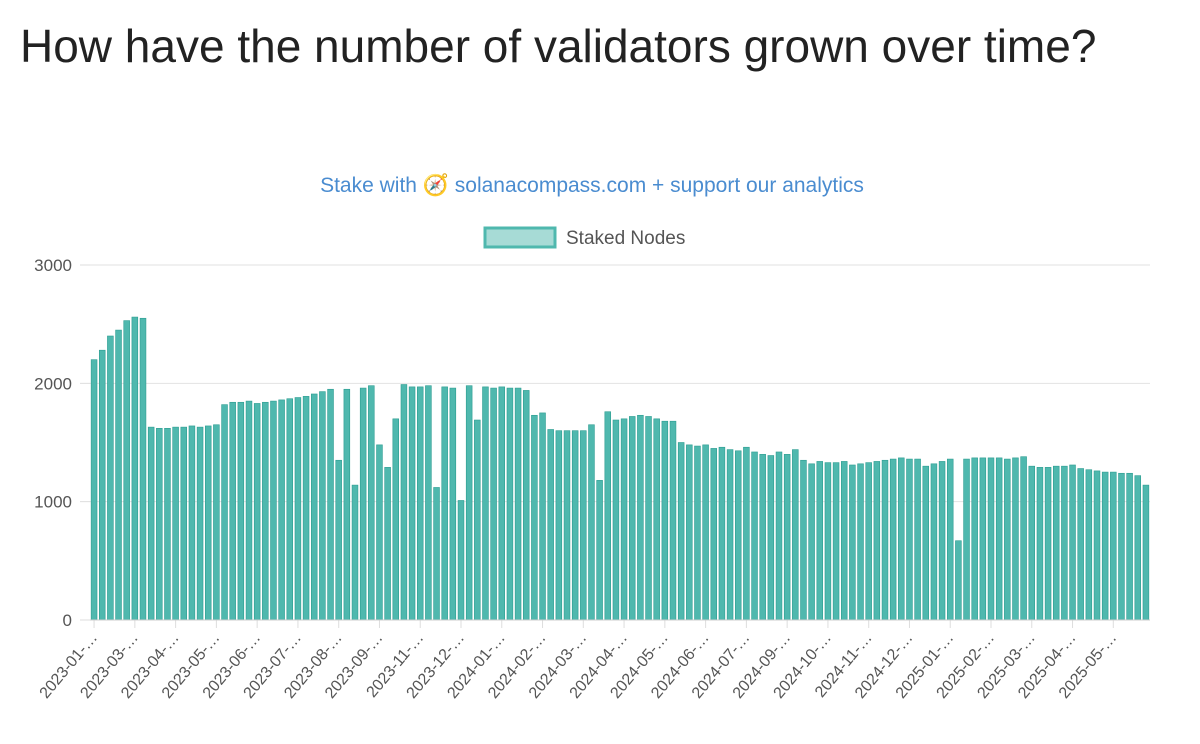 The height and width of the screenshot is (744, 1200). Describe the element at coordinates (53, 502) in the screenshot. I see `y-tick-label: 1000` at that location.